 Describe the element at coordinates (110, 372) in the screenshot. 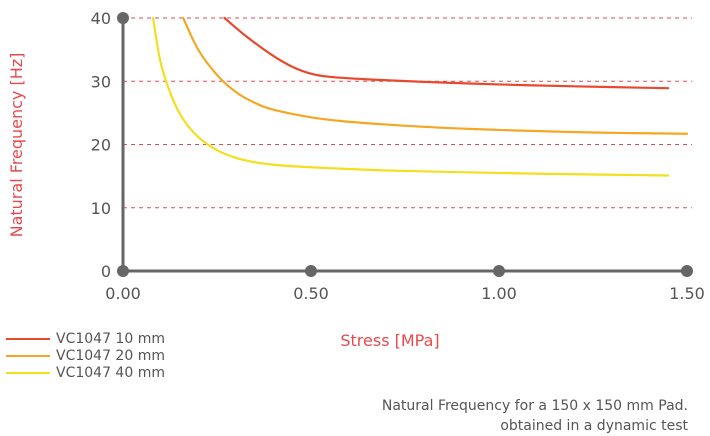

I see `legend-label: VC1047 40 mm` at that location.